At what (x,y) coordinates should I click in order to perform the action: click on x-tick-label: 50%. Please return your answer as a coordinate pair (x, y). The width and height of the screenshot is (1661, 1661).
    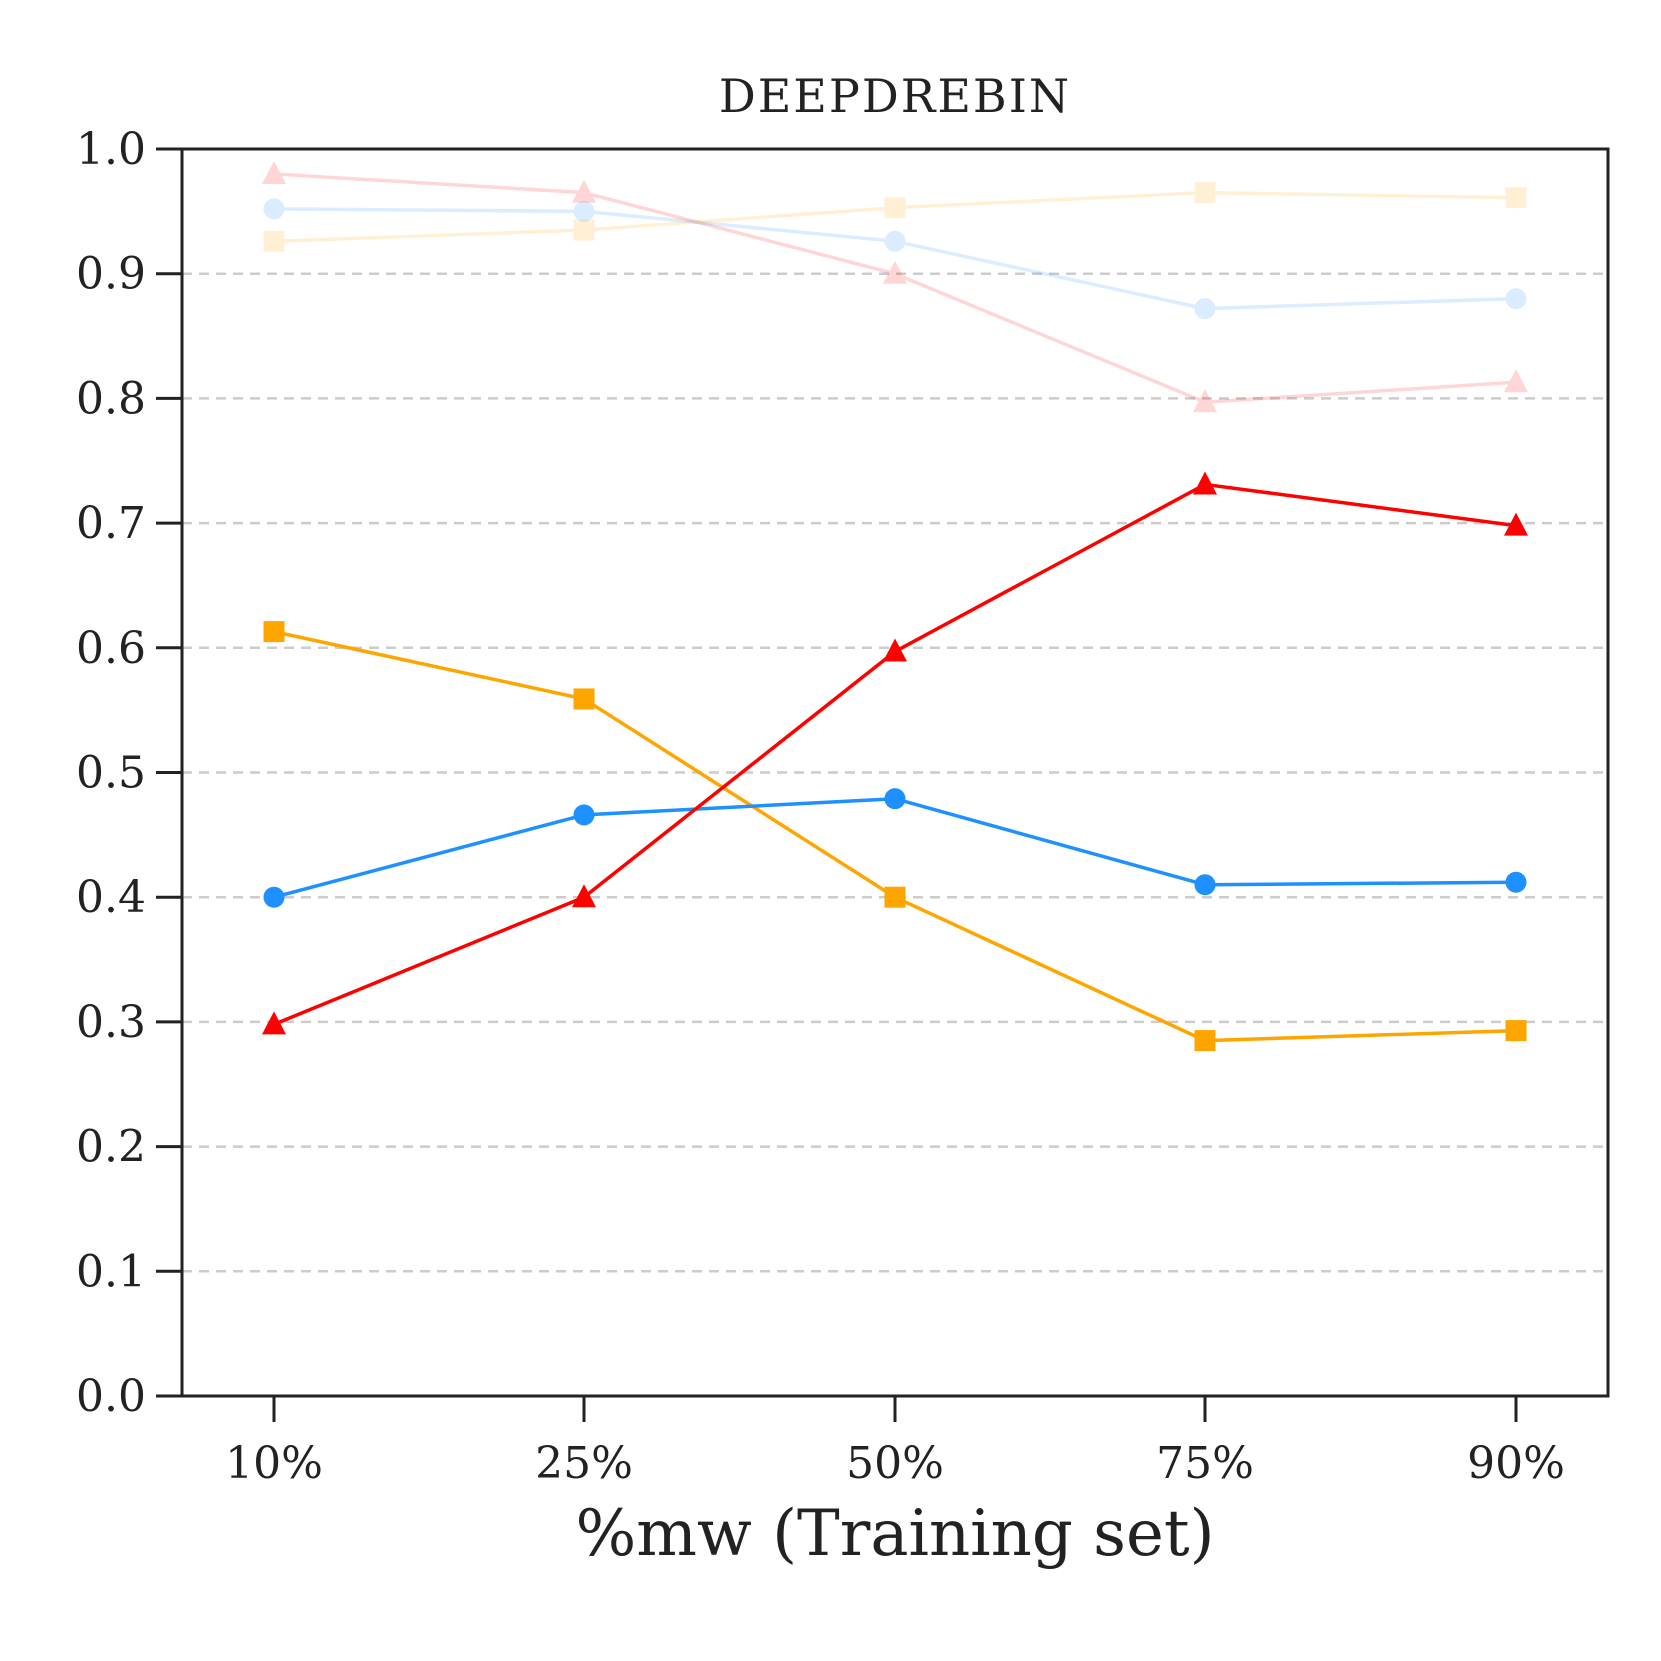
    Looking at the image, I should click on (895, 1463).